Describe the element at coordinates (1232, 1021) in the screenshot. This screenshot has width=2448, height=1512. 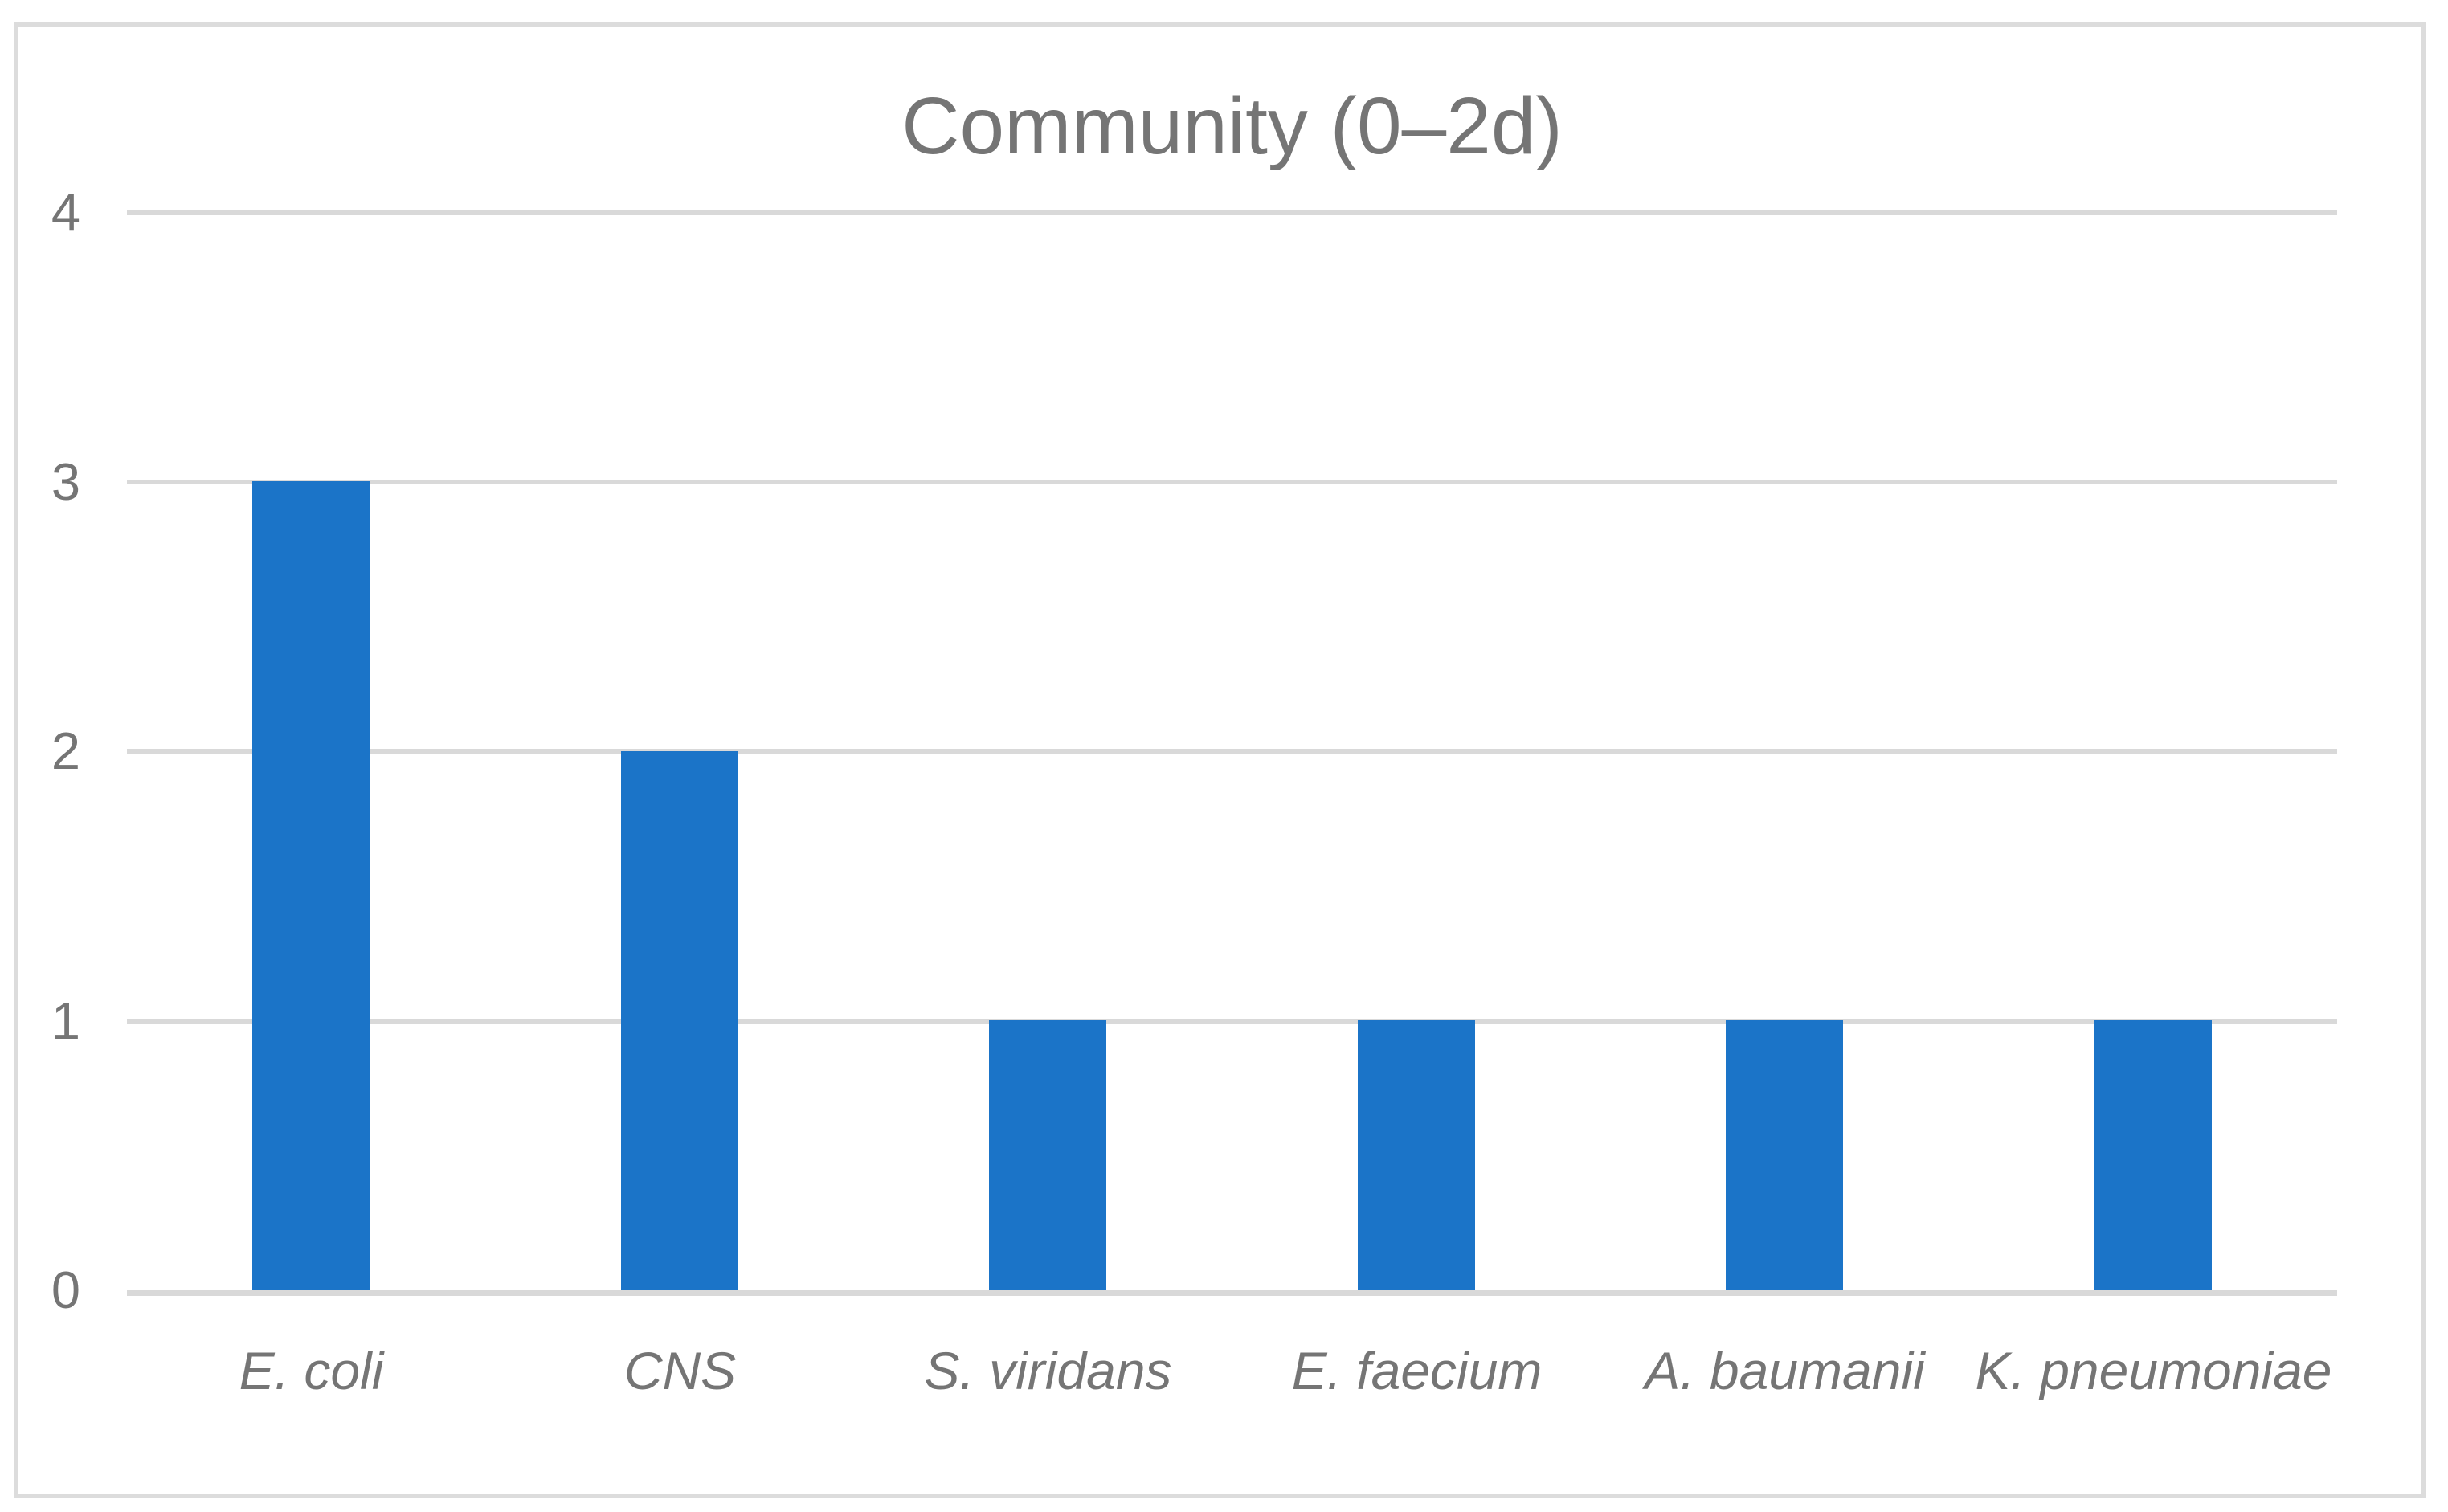
I see `gridline-y1` at that location.